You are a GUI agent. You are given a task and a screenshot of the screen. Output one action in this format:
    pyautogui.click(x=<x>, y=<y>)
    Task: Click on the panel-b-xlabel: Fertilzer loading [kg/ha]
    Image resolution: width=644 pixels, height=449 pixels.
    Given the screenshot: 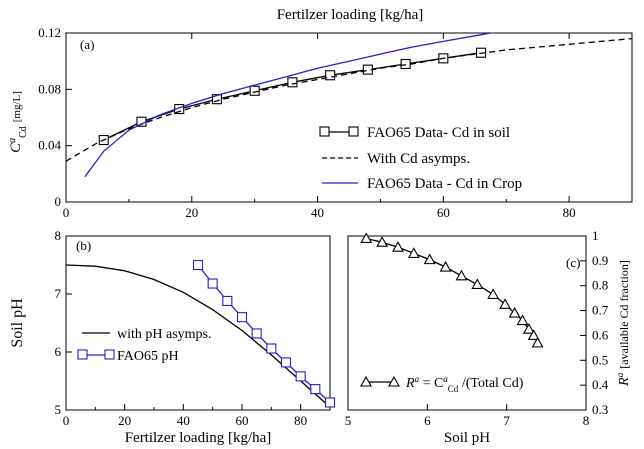 What is the action you would take?
    pyautogui.click(x=198, y=438)
    